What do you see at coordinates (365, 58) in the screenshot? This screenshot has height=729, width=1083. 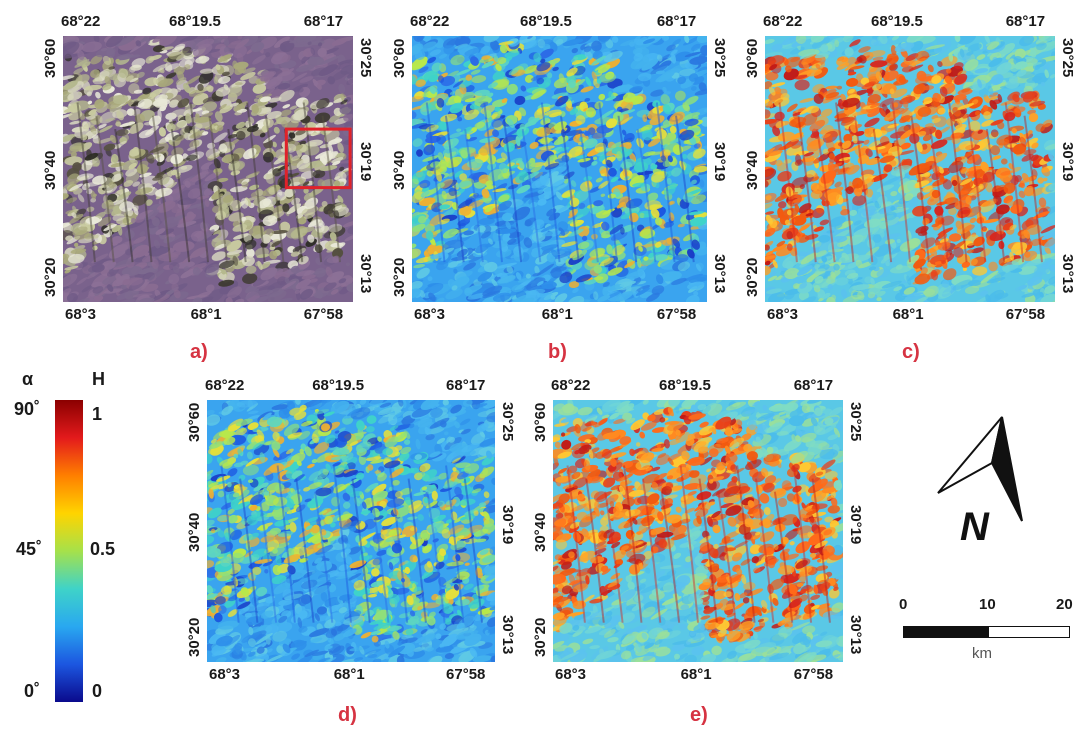 I see `right-tick-a-0: 30°25` at bounding box center [365, 58].